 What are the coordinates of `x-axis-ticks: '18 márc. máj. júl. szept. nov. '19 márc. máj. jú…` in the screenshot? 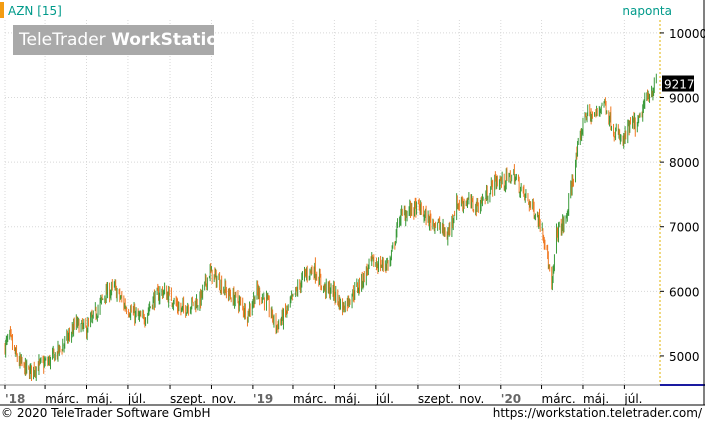 It's located at (323, 395).